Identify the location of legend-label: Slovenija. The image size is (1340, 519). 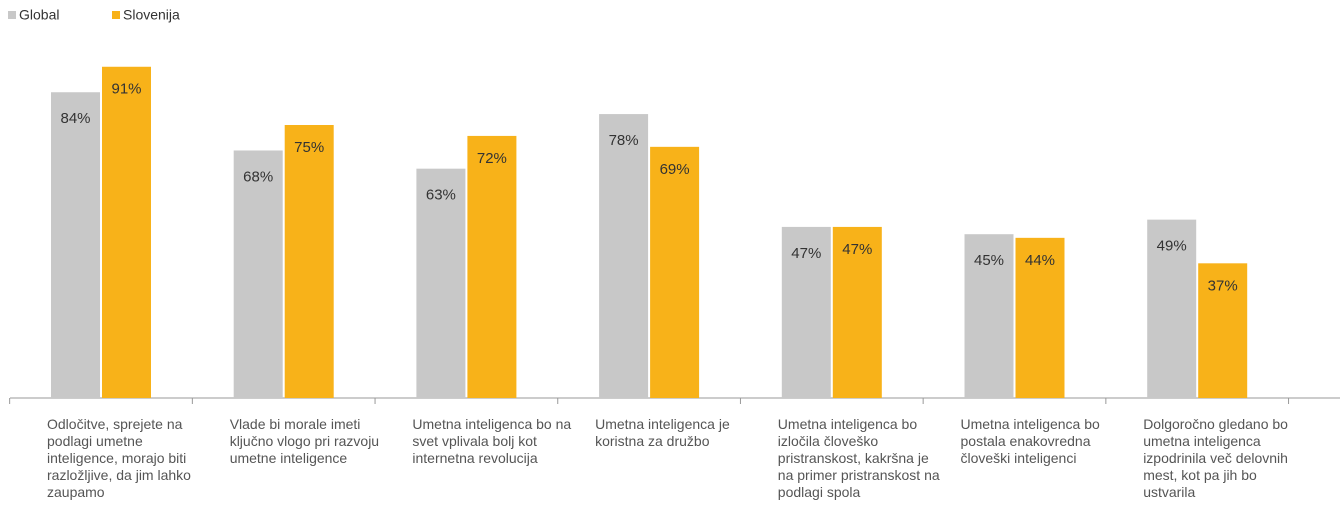
(151, 15).